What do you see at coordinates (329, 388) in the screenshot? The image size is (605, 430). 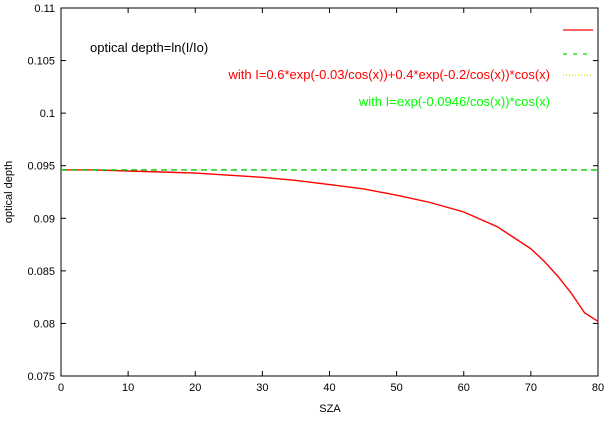 I see `x-tick-label: 40` at bounding box center [329, 388].